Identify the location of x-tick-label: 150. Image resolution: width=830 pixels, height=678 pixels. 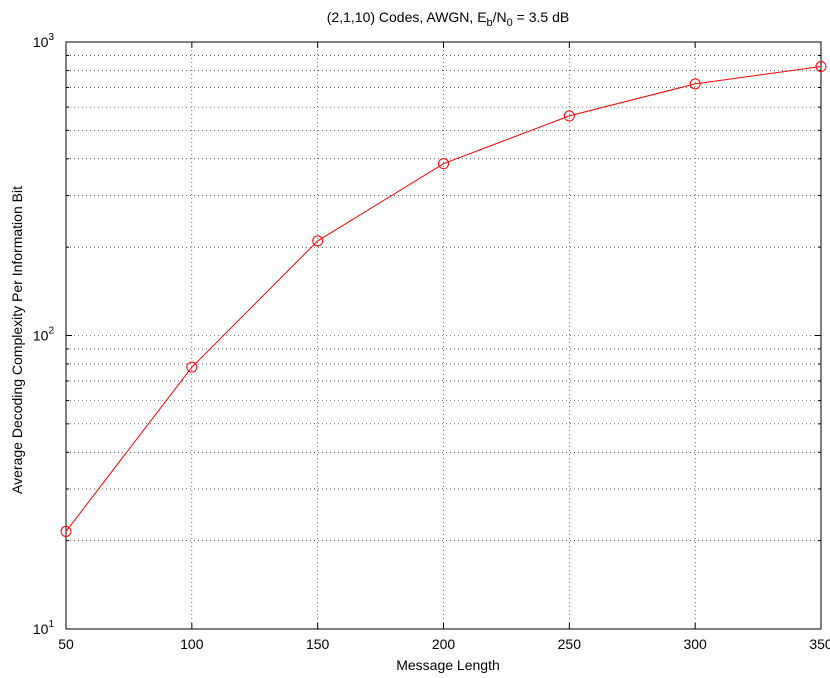
(318, 644).